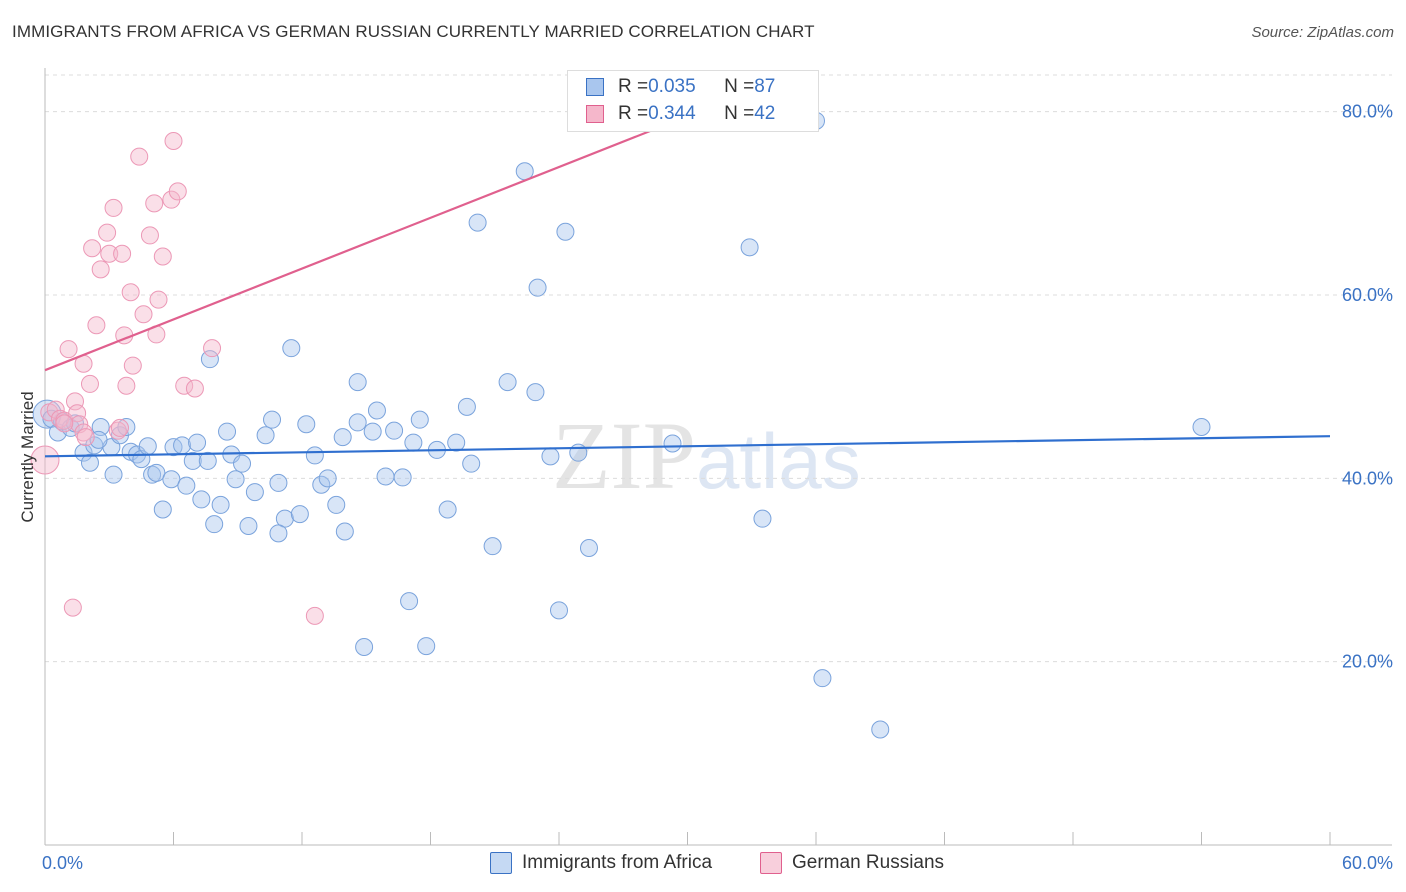  What do you see at coordinates (366, 243) in the screenshot?
I see `trend-line-german-russians` at bounding box center [366, 243].